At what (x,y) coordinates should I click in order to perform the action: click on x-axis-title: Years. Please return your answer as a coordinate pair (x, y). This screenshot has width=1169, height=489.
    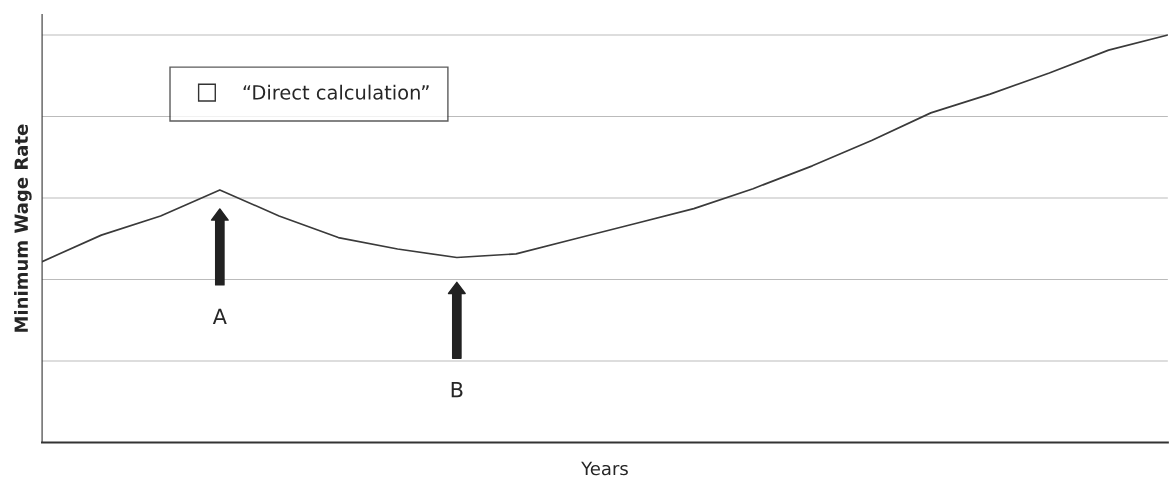
    Looking at the image, I should click on (604, 468).